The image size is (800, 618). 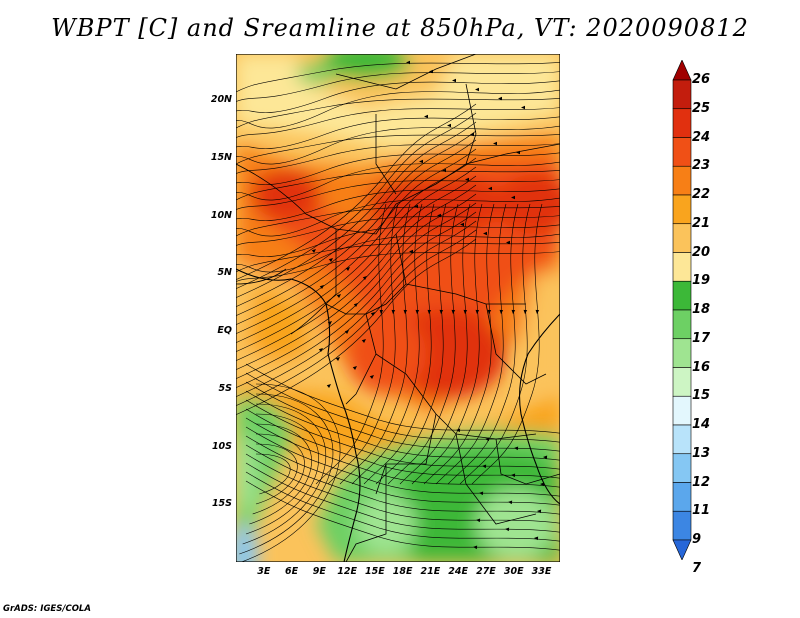 I want to click on colorbar-label: 15, so click(x=701, y=396).